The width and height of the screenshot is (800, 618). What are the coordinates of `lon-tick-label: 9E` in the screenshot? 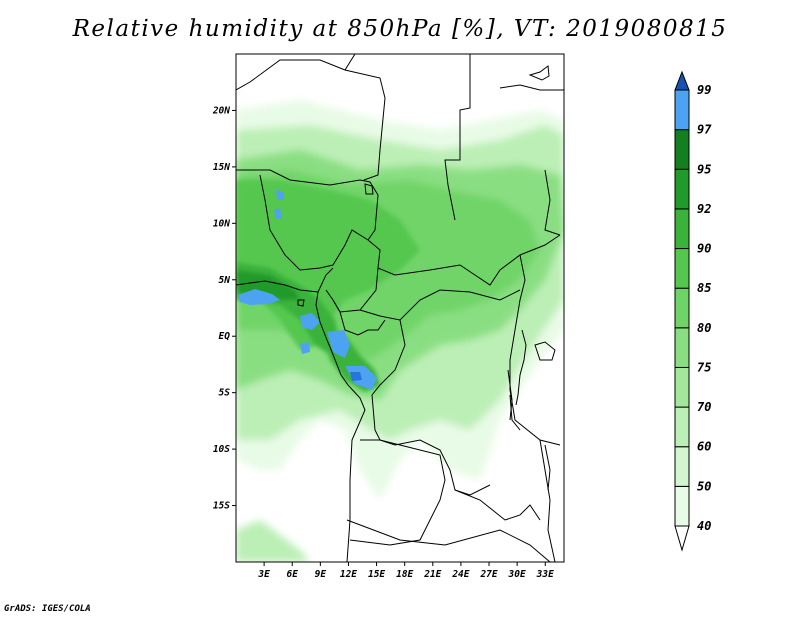 It's located at (321, 574).